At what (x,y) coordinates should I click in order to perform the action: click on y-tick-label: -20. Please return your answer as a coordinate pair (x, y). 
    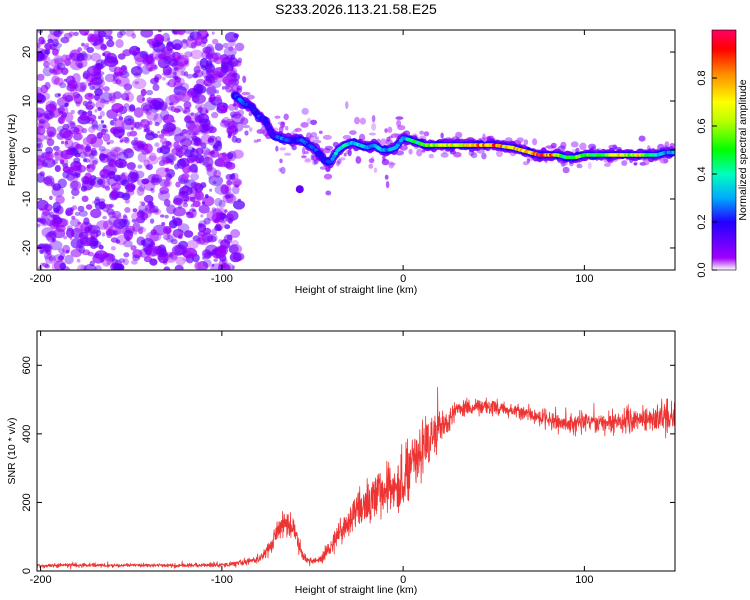
    Looking at the image, I should click on (27, 248).